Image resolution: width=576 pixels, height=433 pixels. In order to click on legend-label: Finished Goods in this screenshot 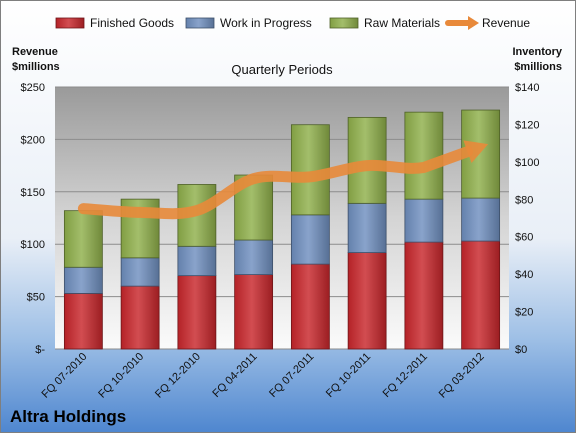, I will do `click(132, 23)`.